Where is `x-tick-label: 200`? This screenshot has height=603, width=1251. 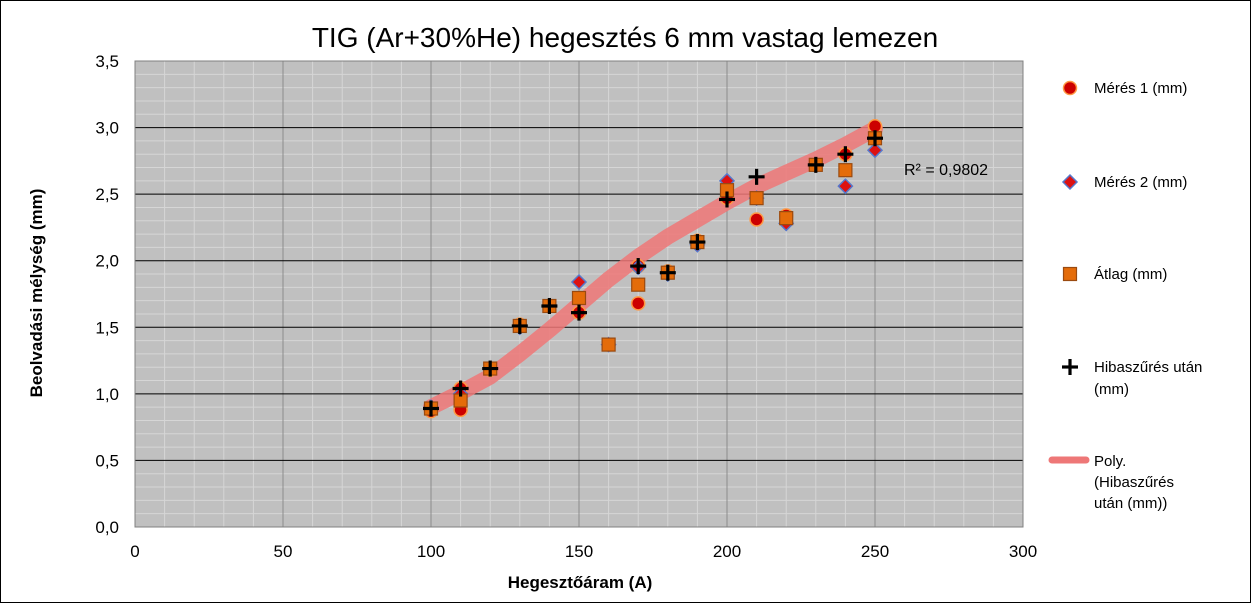 x-tick-label: 200 is located at coordinates (727, 551).